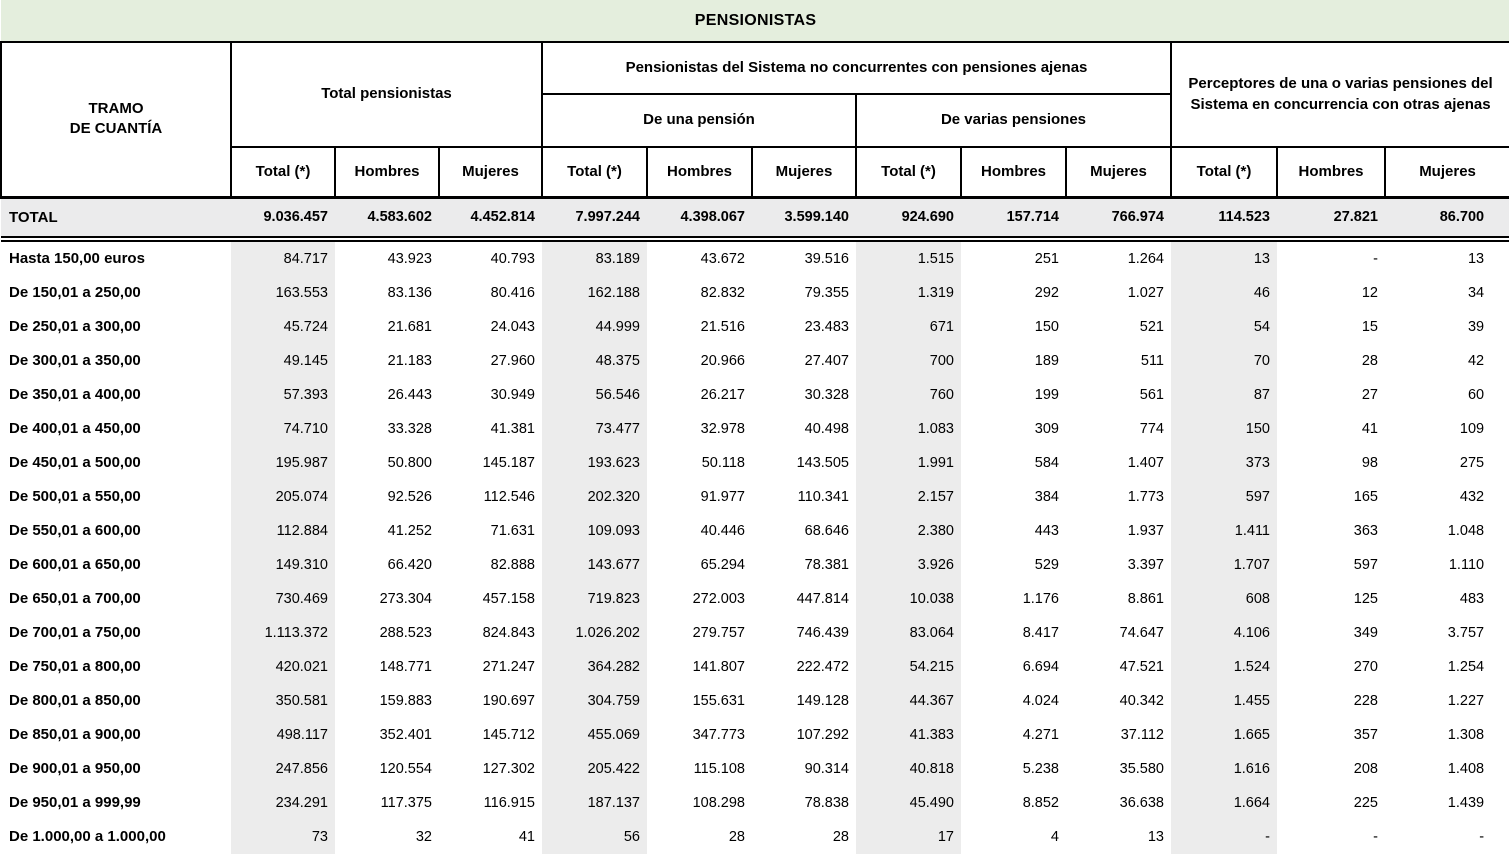 The image size is (1509, 854). I want to click on cell: 78.381, so click(826, 564).